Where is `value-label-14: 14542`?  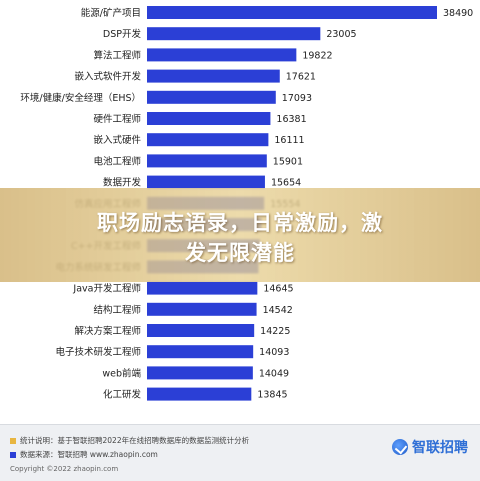
value-label-14: 14542 is located at coordinates (278, 310).